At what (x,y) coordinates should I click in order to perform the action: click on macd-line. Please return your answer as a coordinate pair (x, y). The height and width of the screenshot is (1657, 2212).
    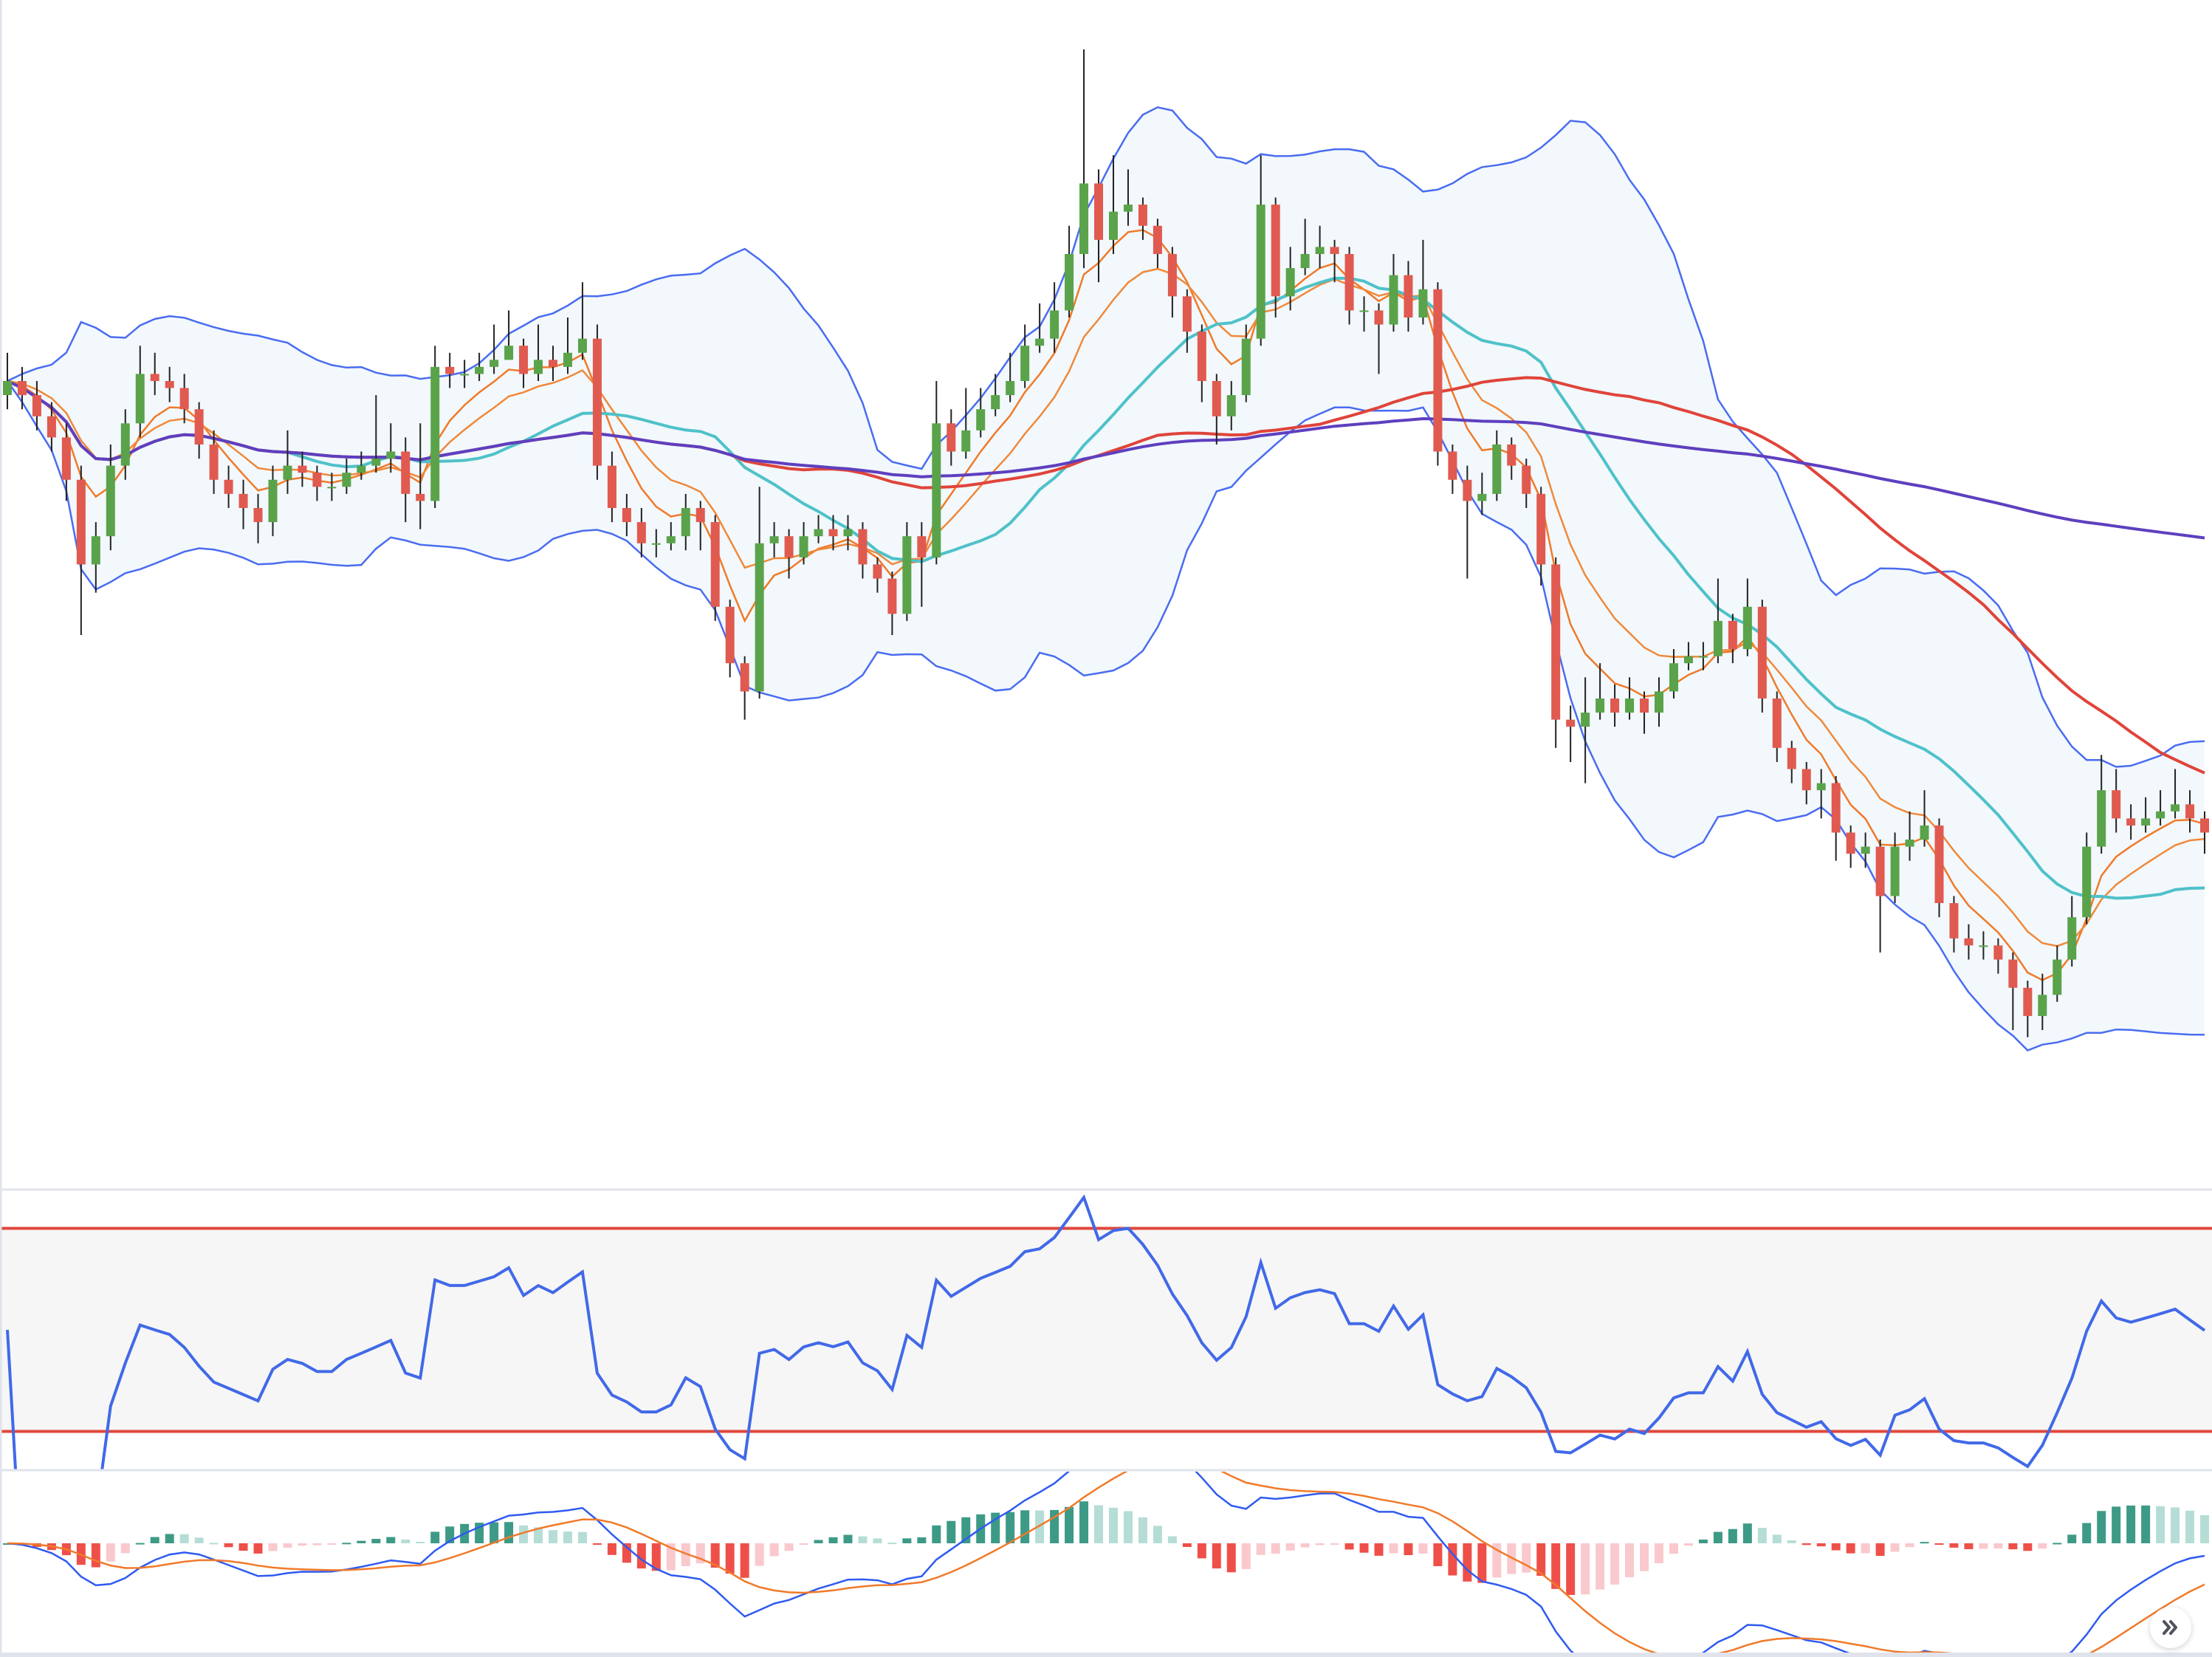
    Looking at the image, I should click on (1106, 1562).